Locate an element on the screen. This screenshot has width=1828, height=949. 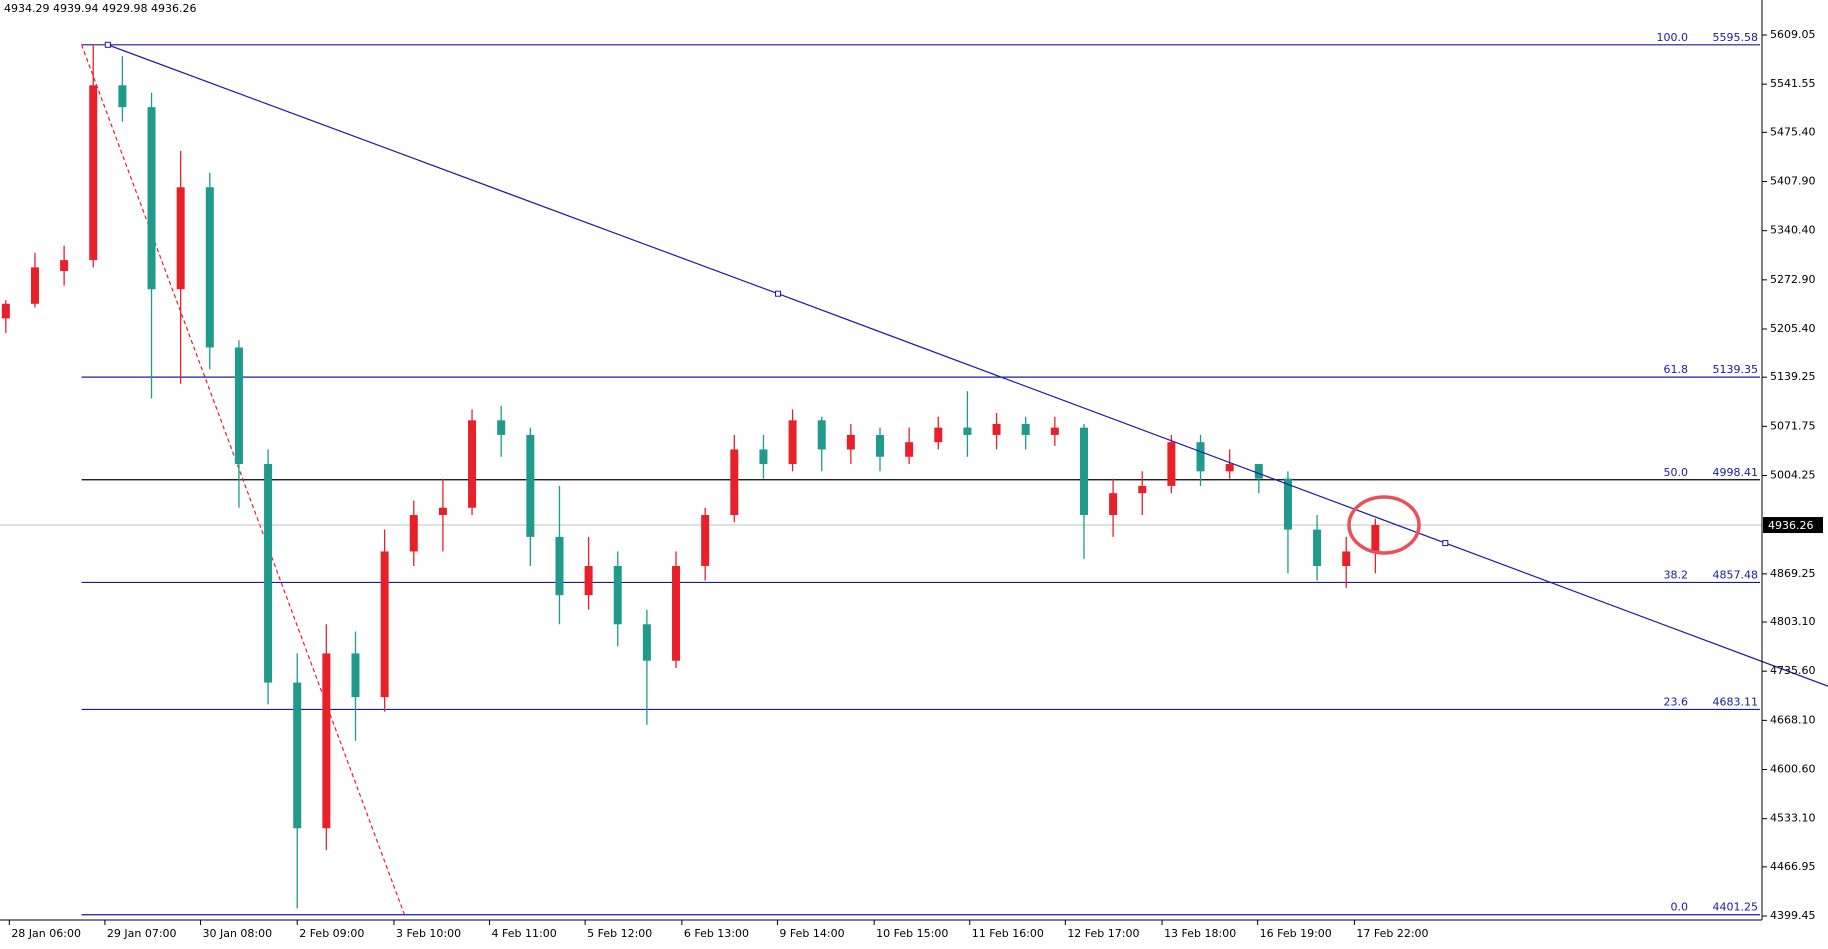
y-tick-label: 5071.75 is located at coordinates (1793, 425).